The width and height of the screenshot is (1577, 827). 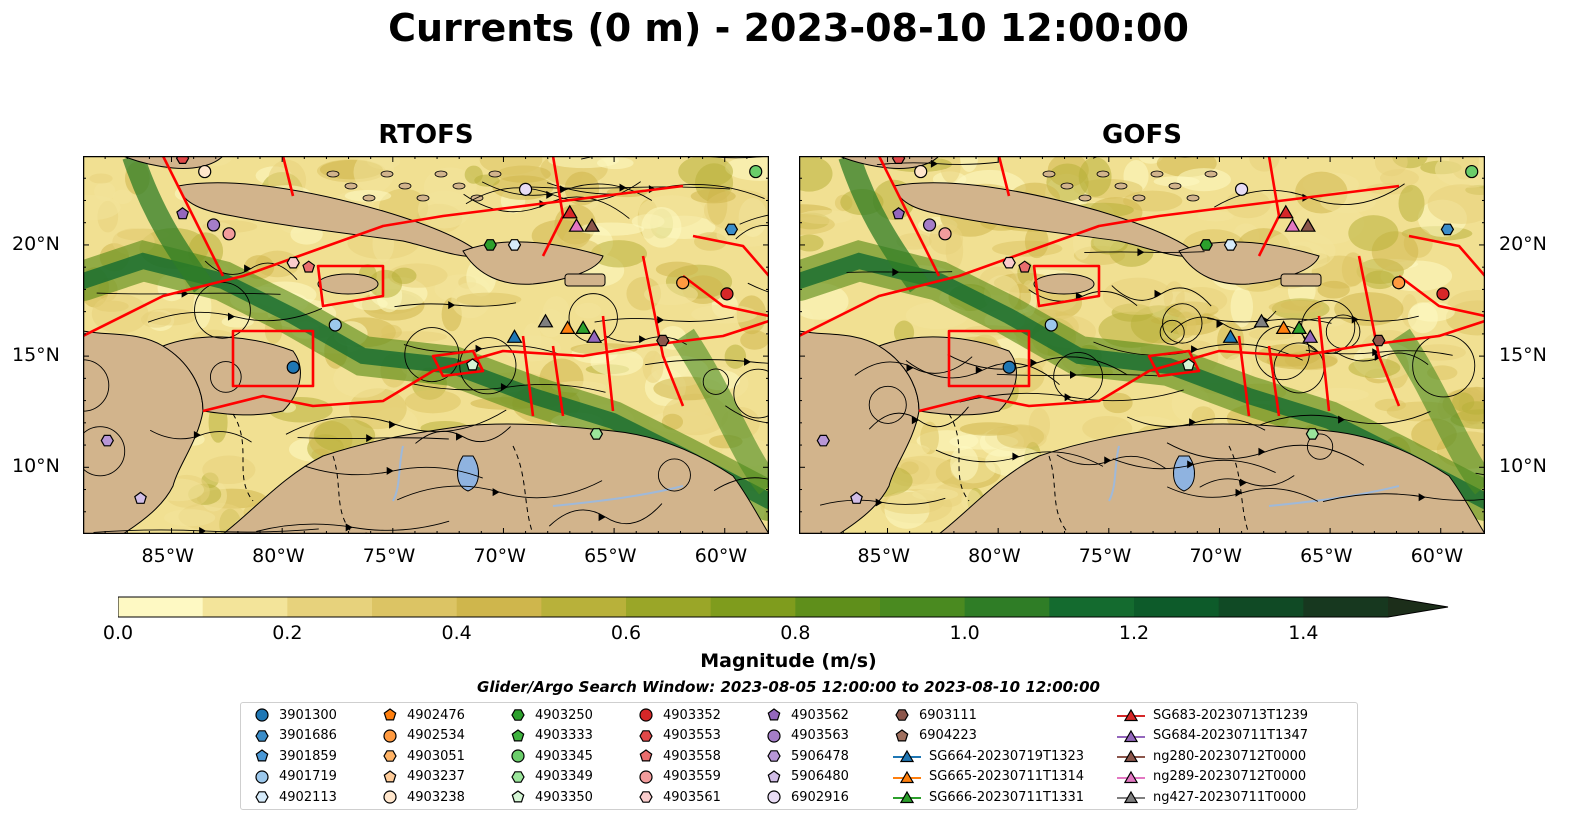 What do you see at coordinates (692, 715) in the screenshot?
I see `legend-entry-label: 4903352` at bounding box center [692, 715].